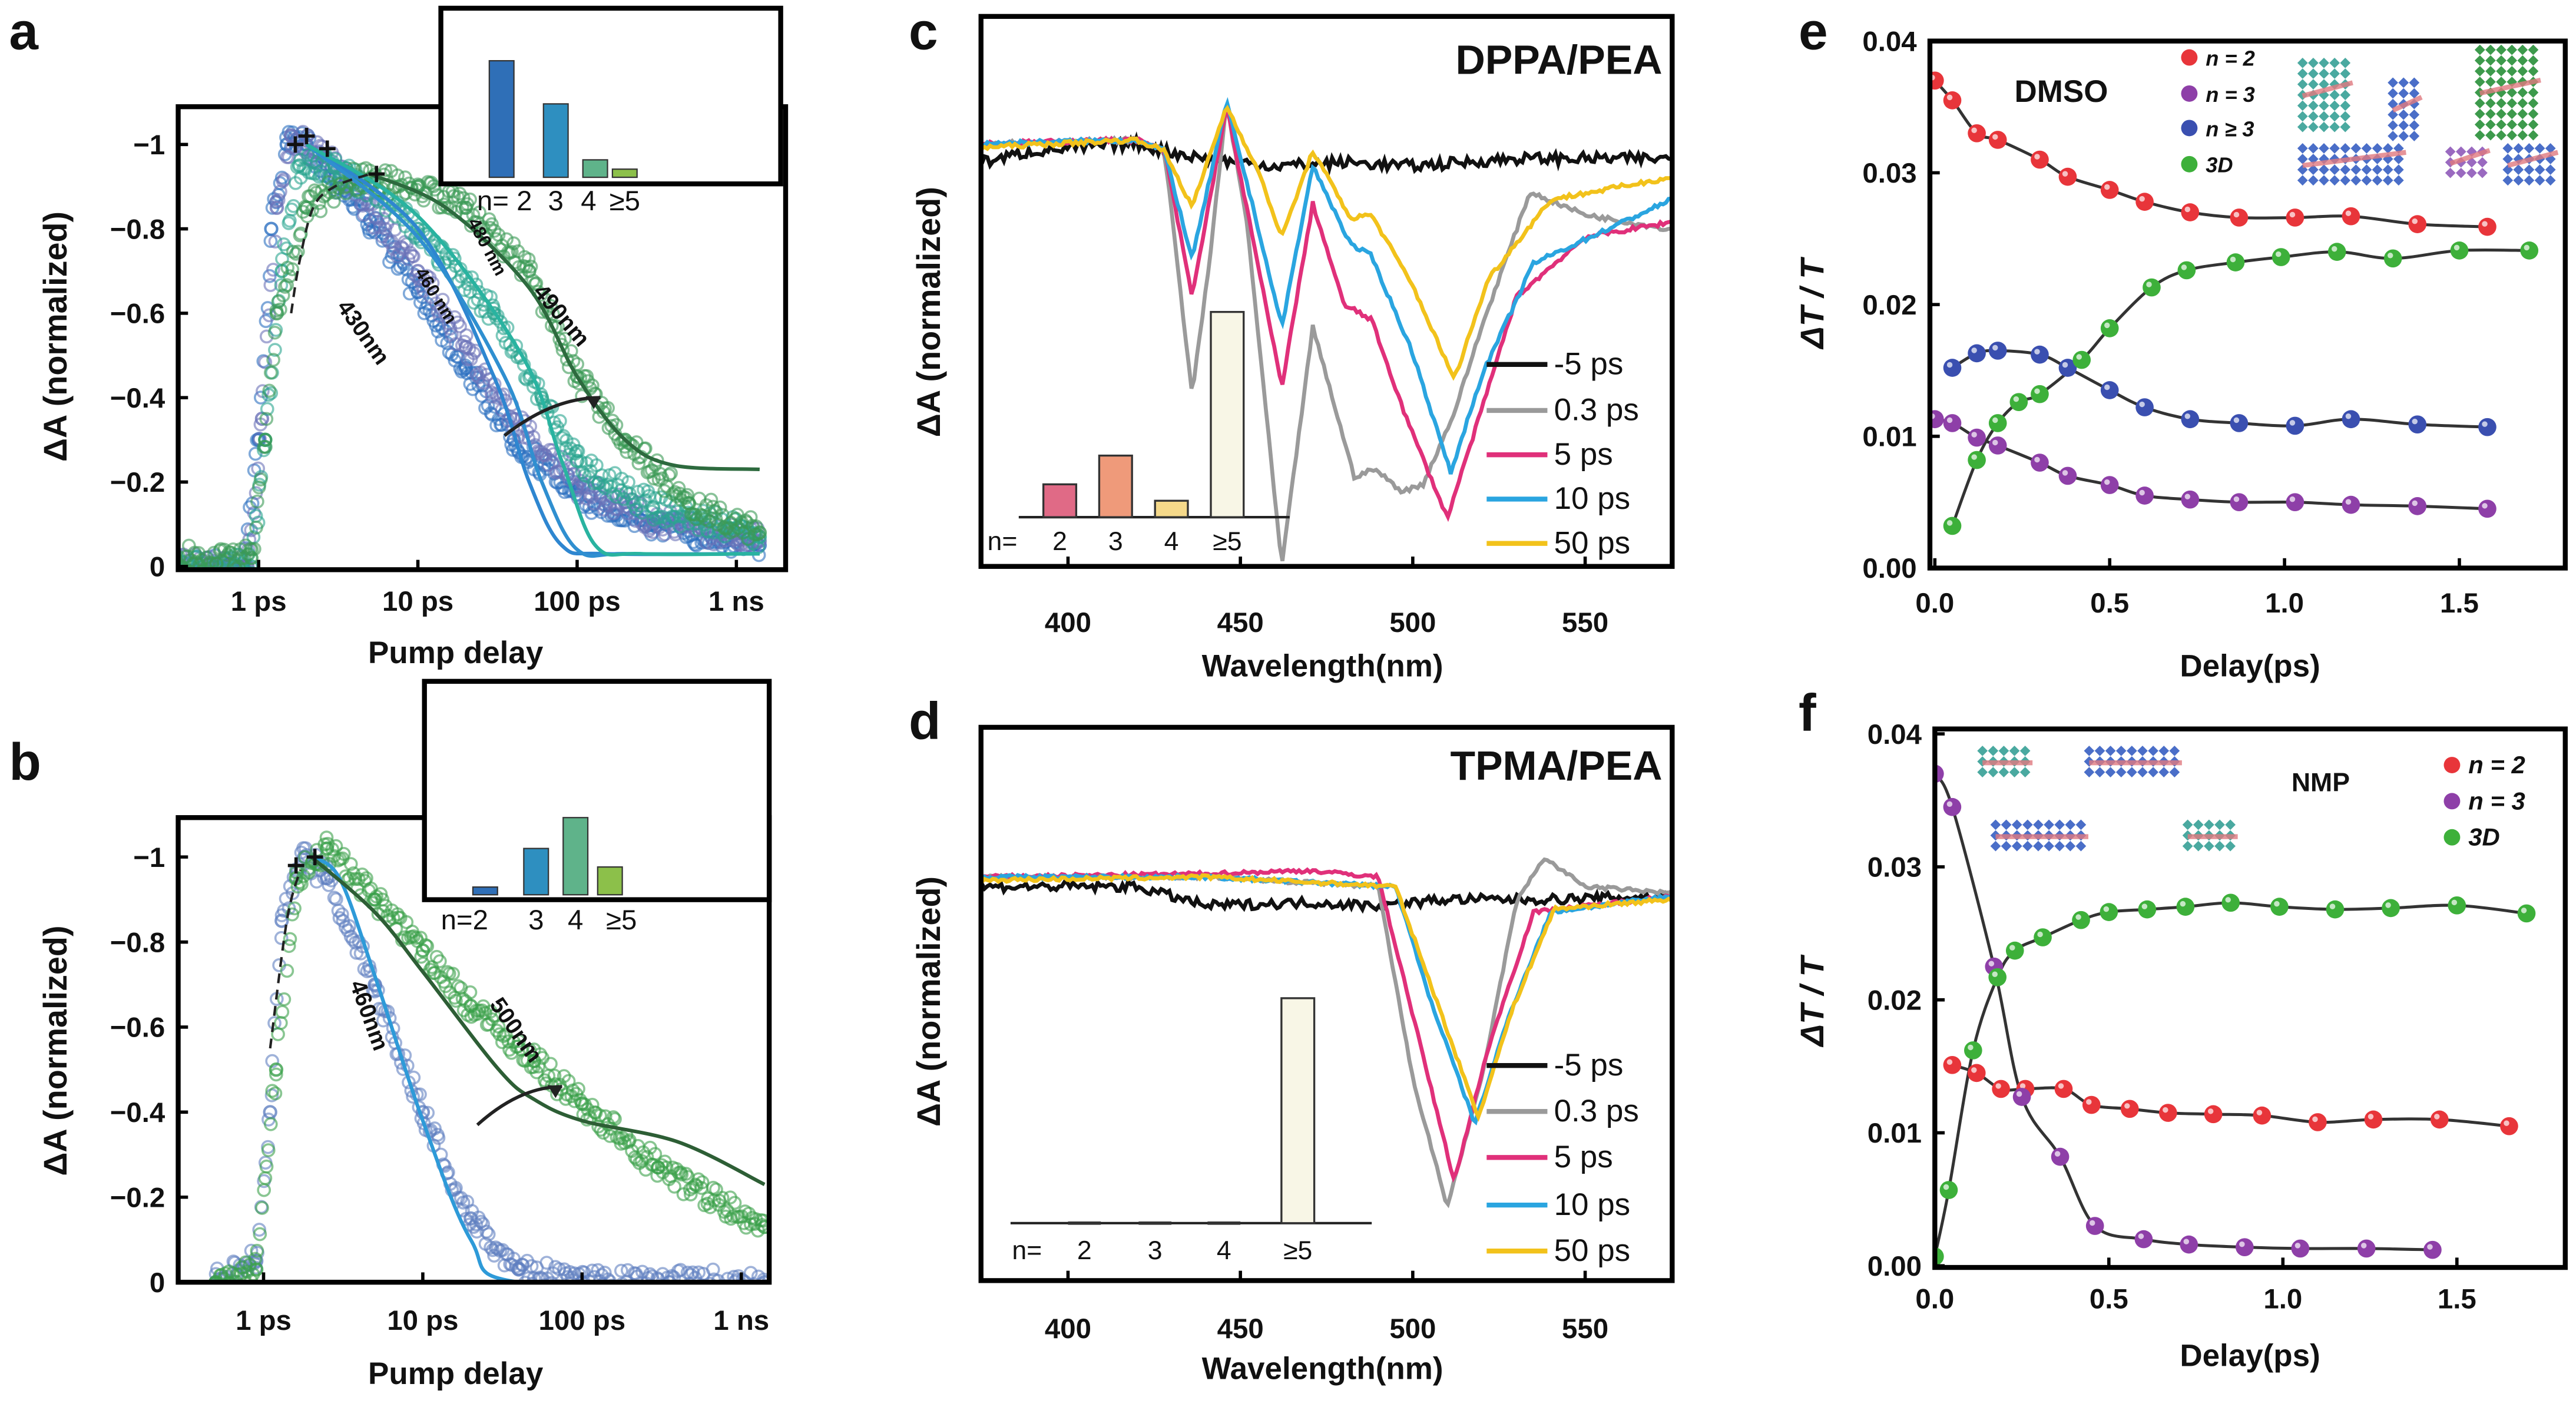  I want to click on y-axis-label: ΔA (normalized), so click(928, 312).